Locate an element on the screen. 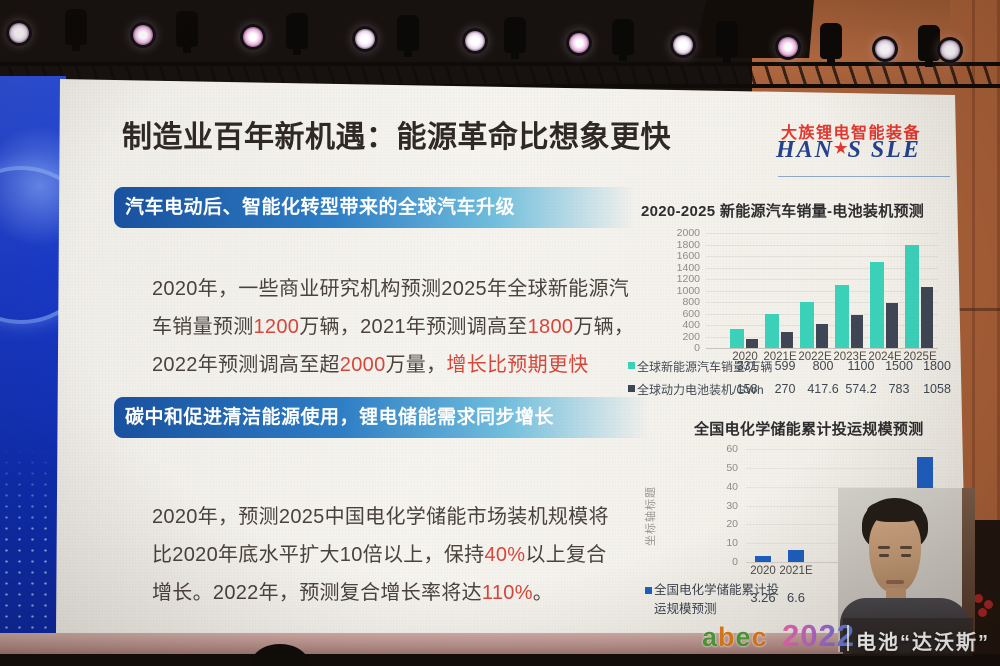 Image resolution: width=1000 pixels, height=666 pixels. vendor-logo-en-prefix: HAN is located at coordinates (805, 150).